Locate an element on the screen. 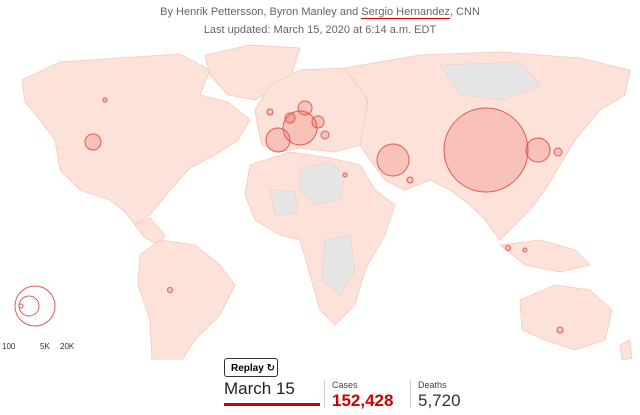 The width and height of the screenshot is (640, 415). europe is located at coordinates (312, 110).